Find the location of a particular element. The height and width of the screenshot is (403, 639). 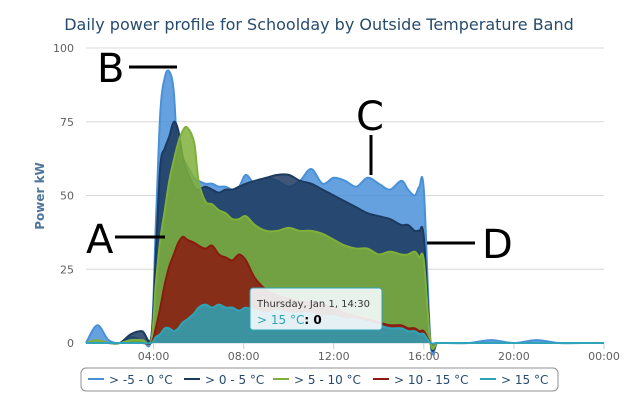

tooltip-colon: : is located at coordinates (308, 320).